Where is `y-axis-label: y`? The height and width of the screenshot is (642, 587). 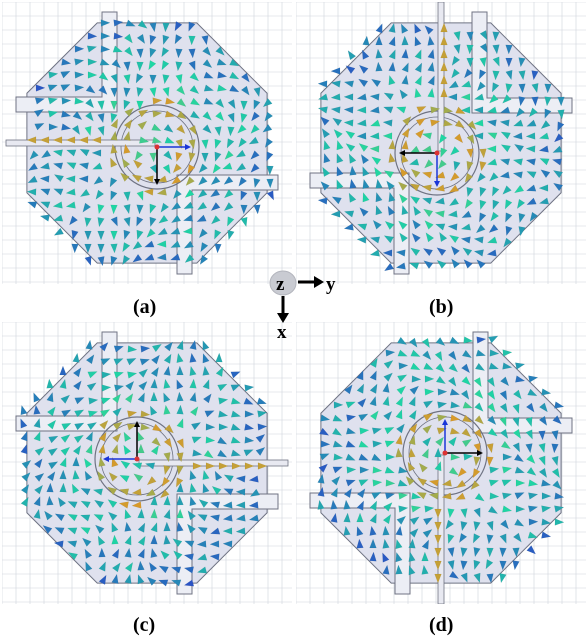 y-axis-label: y is located at coordinates (331, 284).